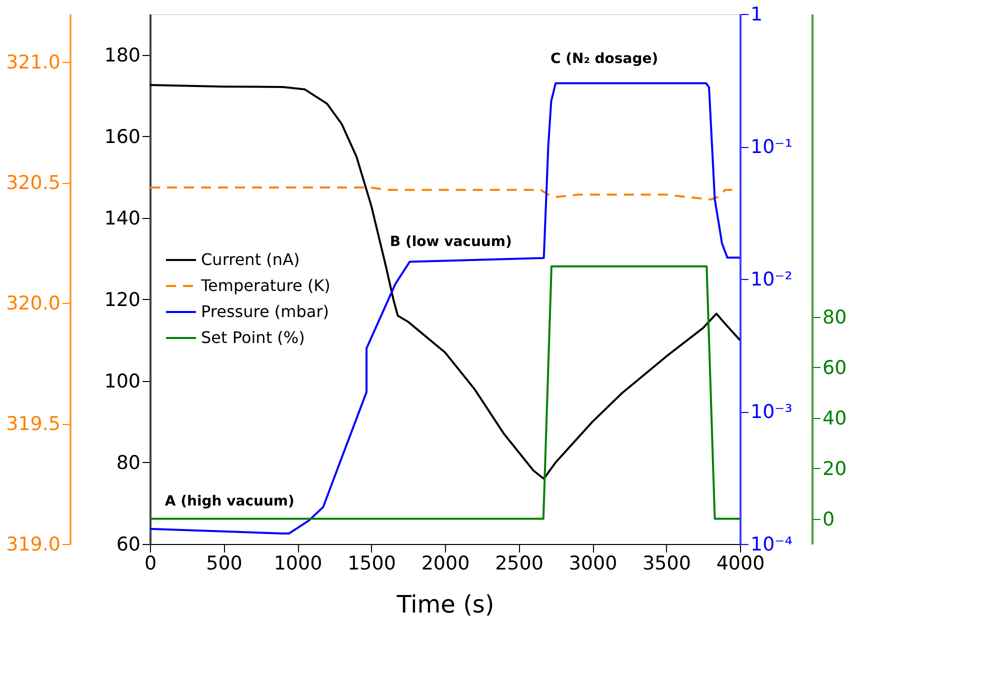  I want to click on x-tick-label: 1000, so click(298, 563).